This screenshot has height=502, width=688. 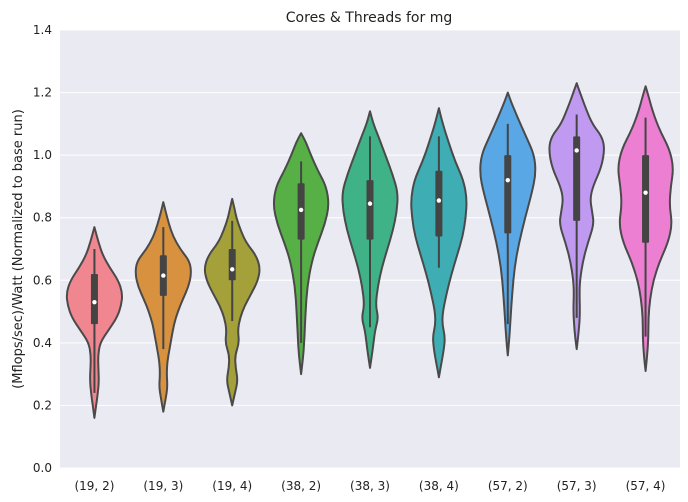 I want to click on y-tick-label: 0.0, so click(x=42, y=468).